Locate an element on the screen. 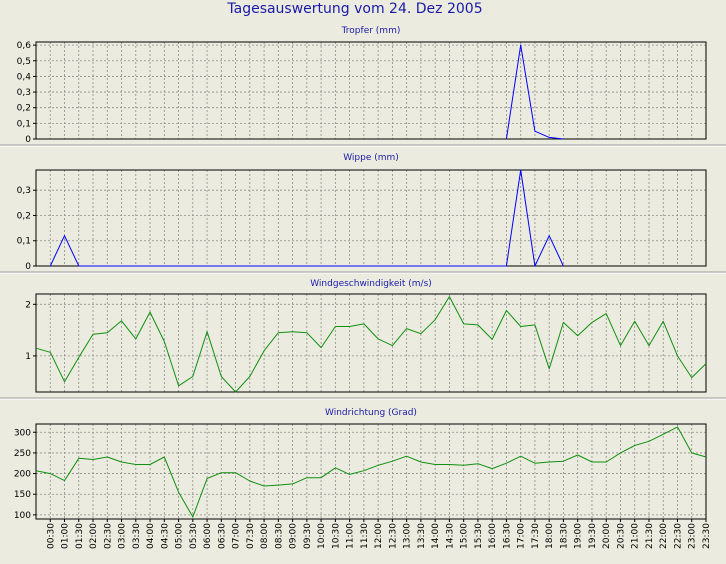  y-tick-label: 200 is located at coordinates (22, 475).